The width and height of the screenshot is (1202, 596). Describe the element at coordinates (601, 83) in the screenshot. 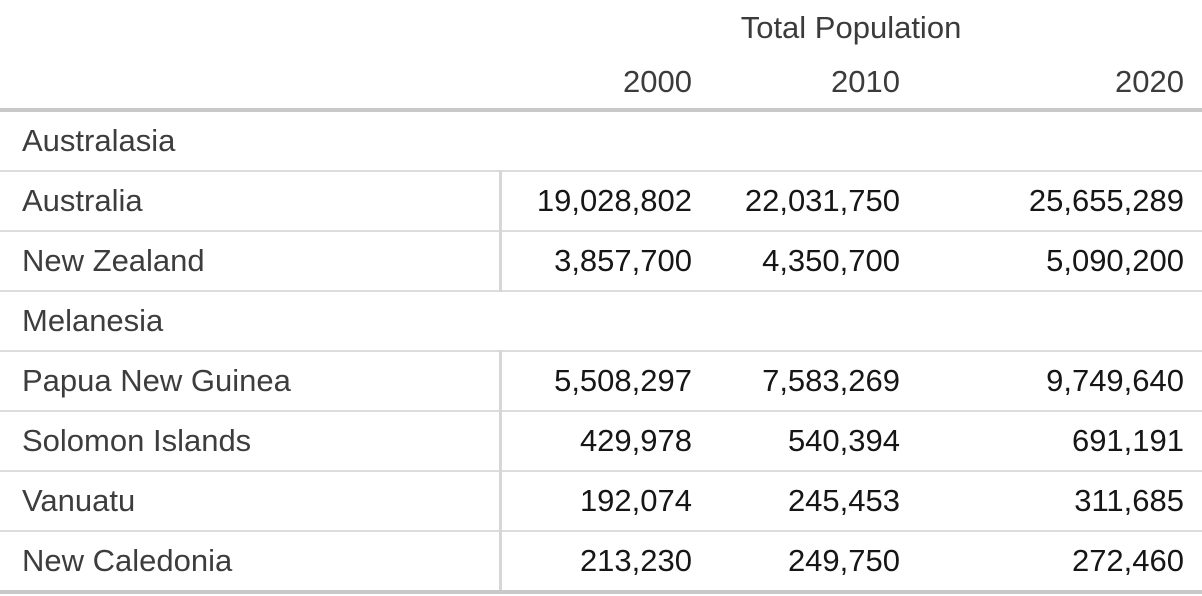

I see `year-header-row: 2000 2010 2020` at that location.